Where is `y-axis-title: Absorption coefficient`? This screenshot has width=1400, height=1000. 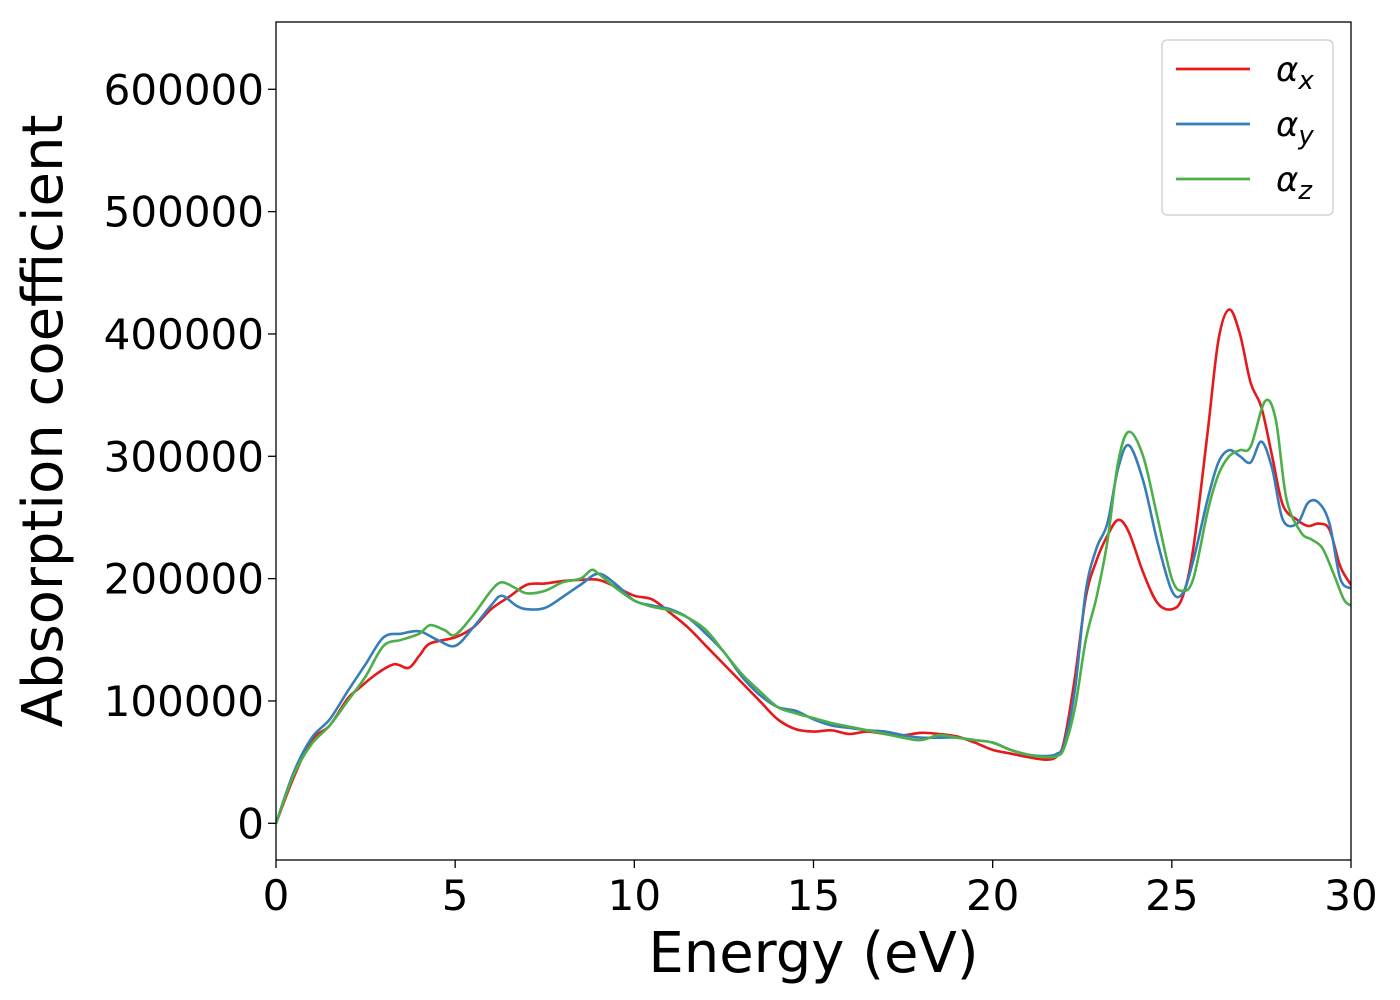
y-axis-title: Absorption coefficient is located at coordinates (43, 421).